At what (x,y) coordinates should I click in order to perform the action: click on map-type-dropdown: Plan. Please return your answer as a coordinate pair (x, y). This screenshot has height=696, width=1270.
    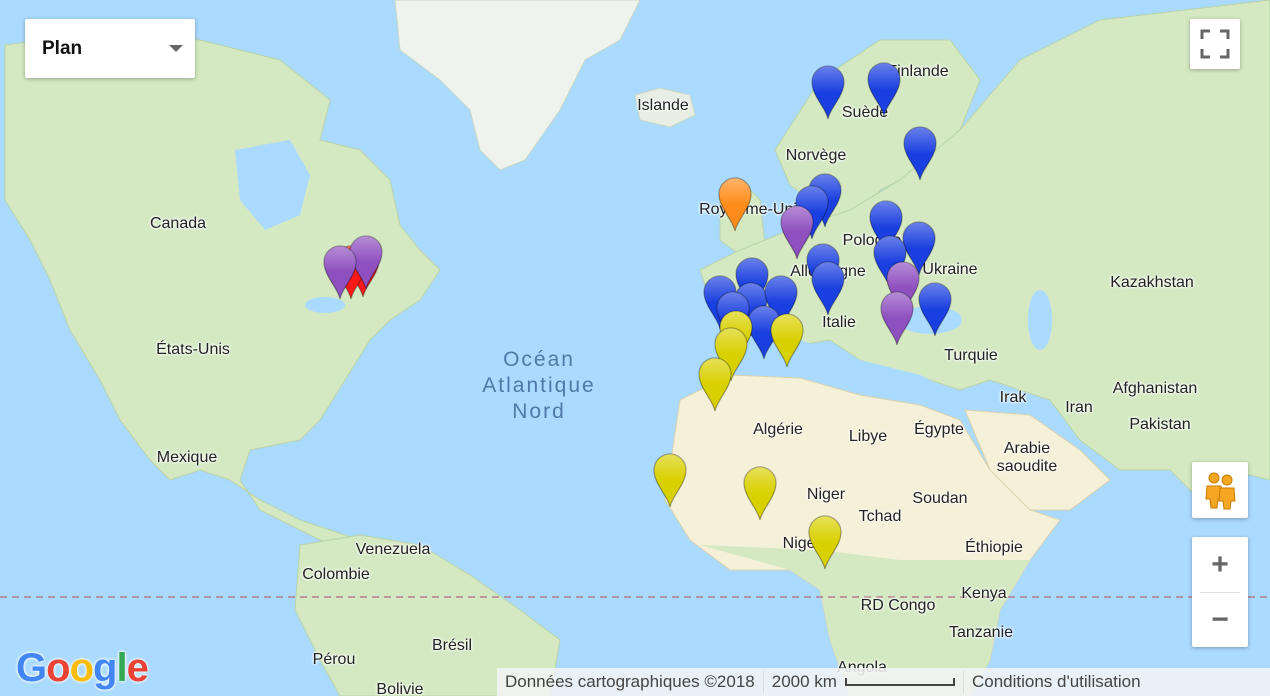
    Looking at the image, I should click on (110, 48).